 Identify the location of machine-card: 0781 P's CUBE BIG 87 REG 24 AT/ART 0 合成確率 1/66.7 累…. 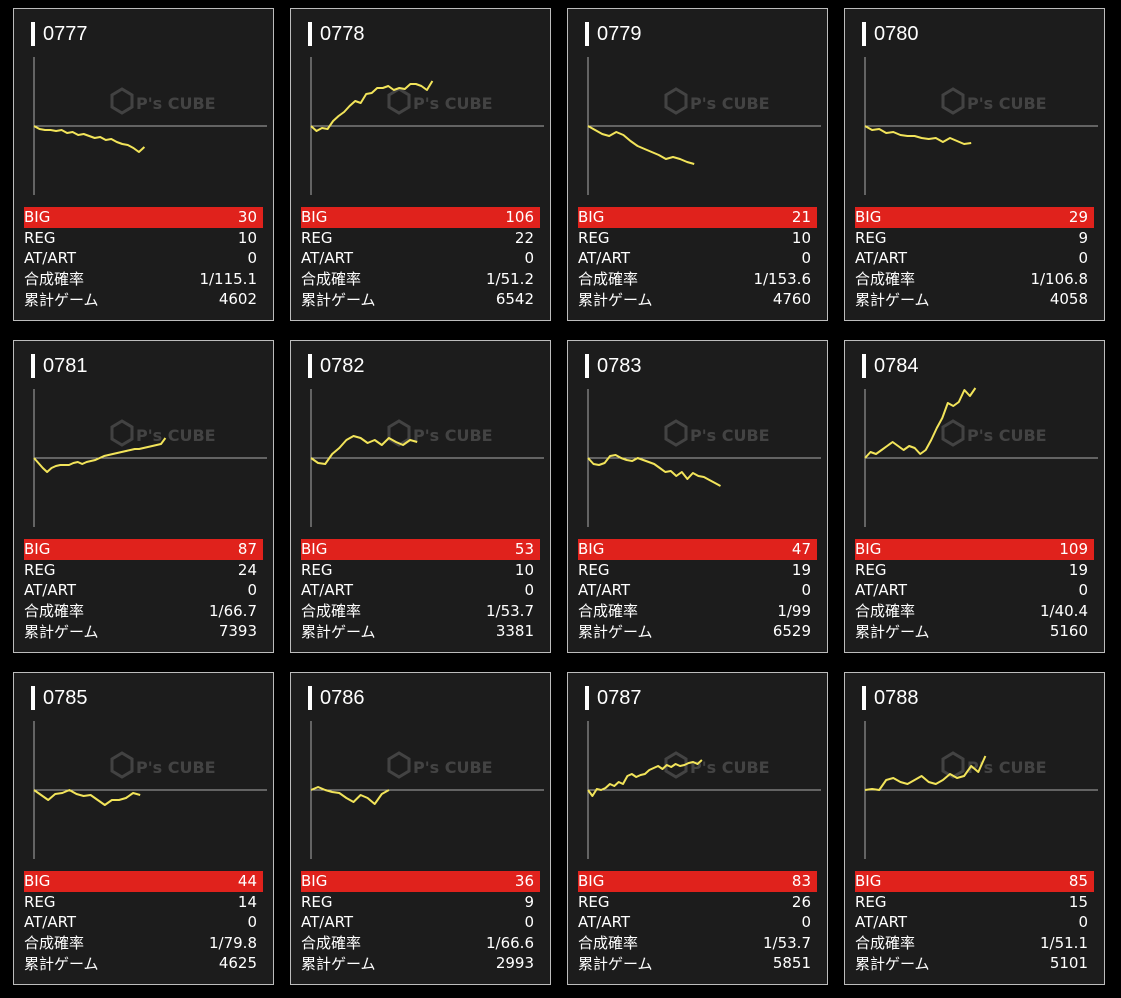
(143, 496).